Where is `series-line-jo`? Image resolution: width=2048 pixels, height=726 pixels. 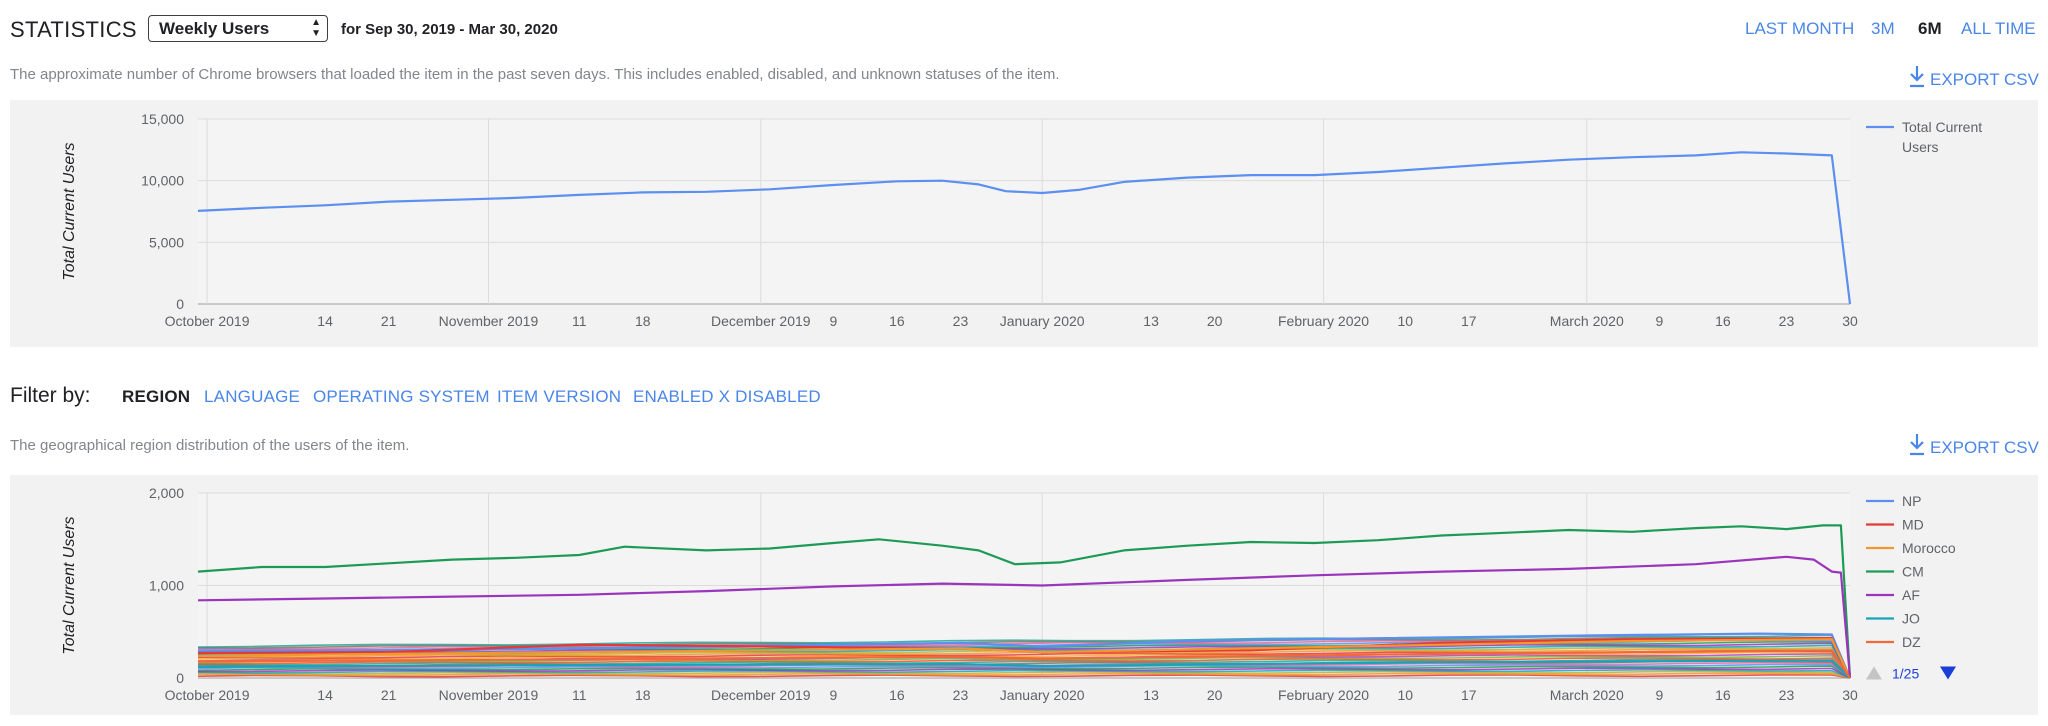 series-line-jo is located at coordinates (1024, 669).